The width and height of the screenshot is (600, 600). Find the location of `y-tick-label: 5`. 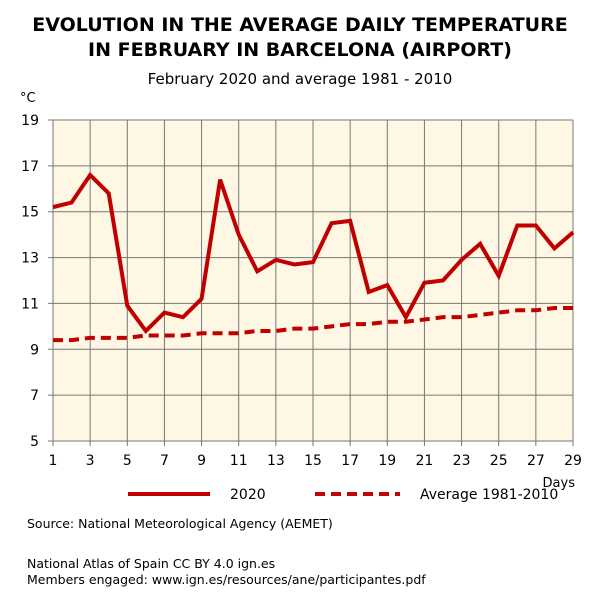

y-tick-label: 5 is located at coordinates (34, 442).